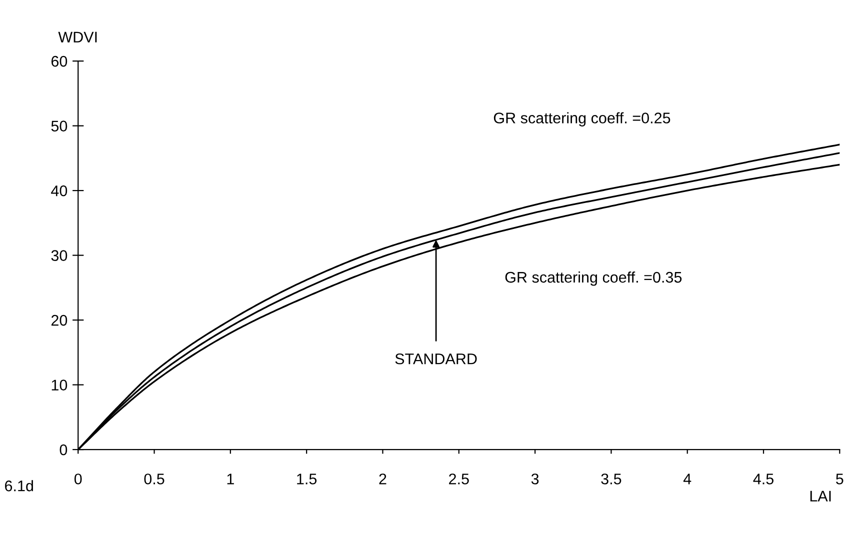 The height and width of the screenshot is (555, 849). What do you see at coordinates (535, 479) in the screenshot?
I see `x-tick-label: 3` at bounding box center [535, 479].